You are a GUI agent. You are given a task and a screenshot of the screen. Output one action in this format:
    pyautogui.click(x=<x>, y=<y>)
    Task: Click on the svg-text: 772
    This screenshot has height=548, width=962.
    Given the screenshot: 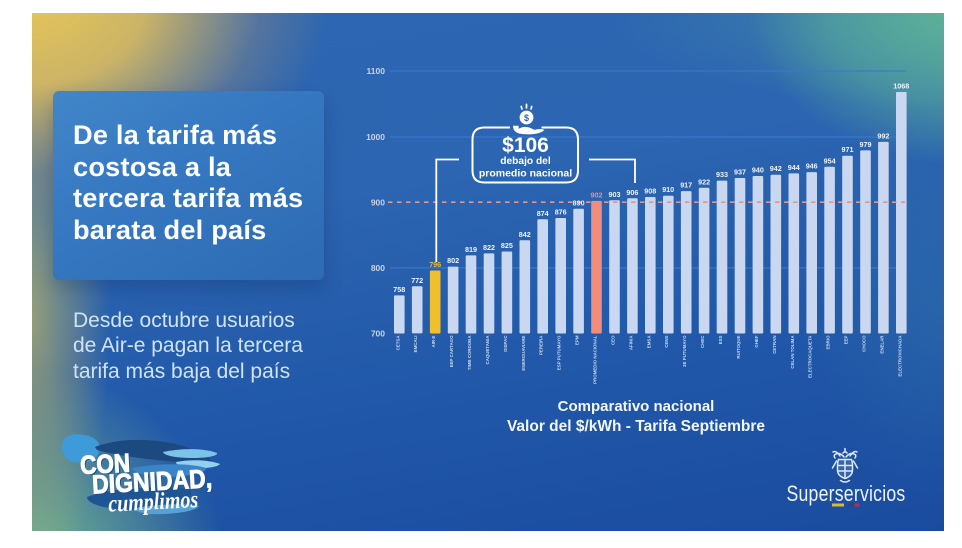 What is the action you would take?
    pyautogui.click(x=417, y=280)
    